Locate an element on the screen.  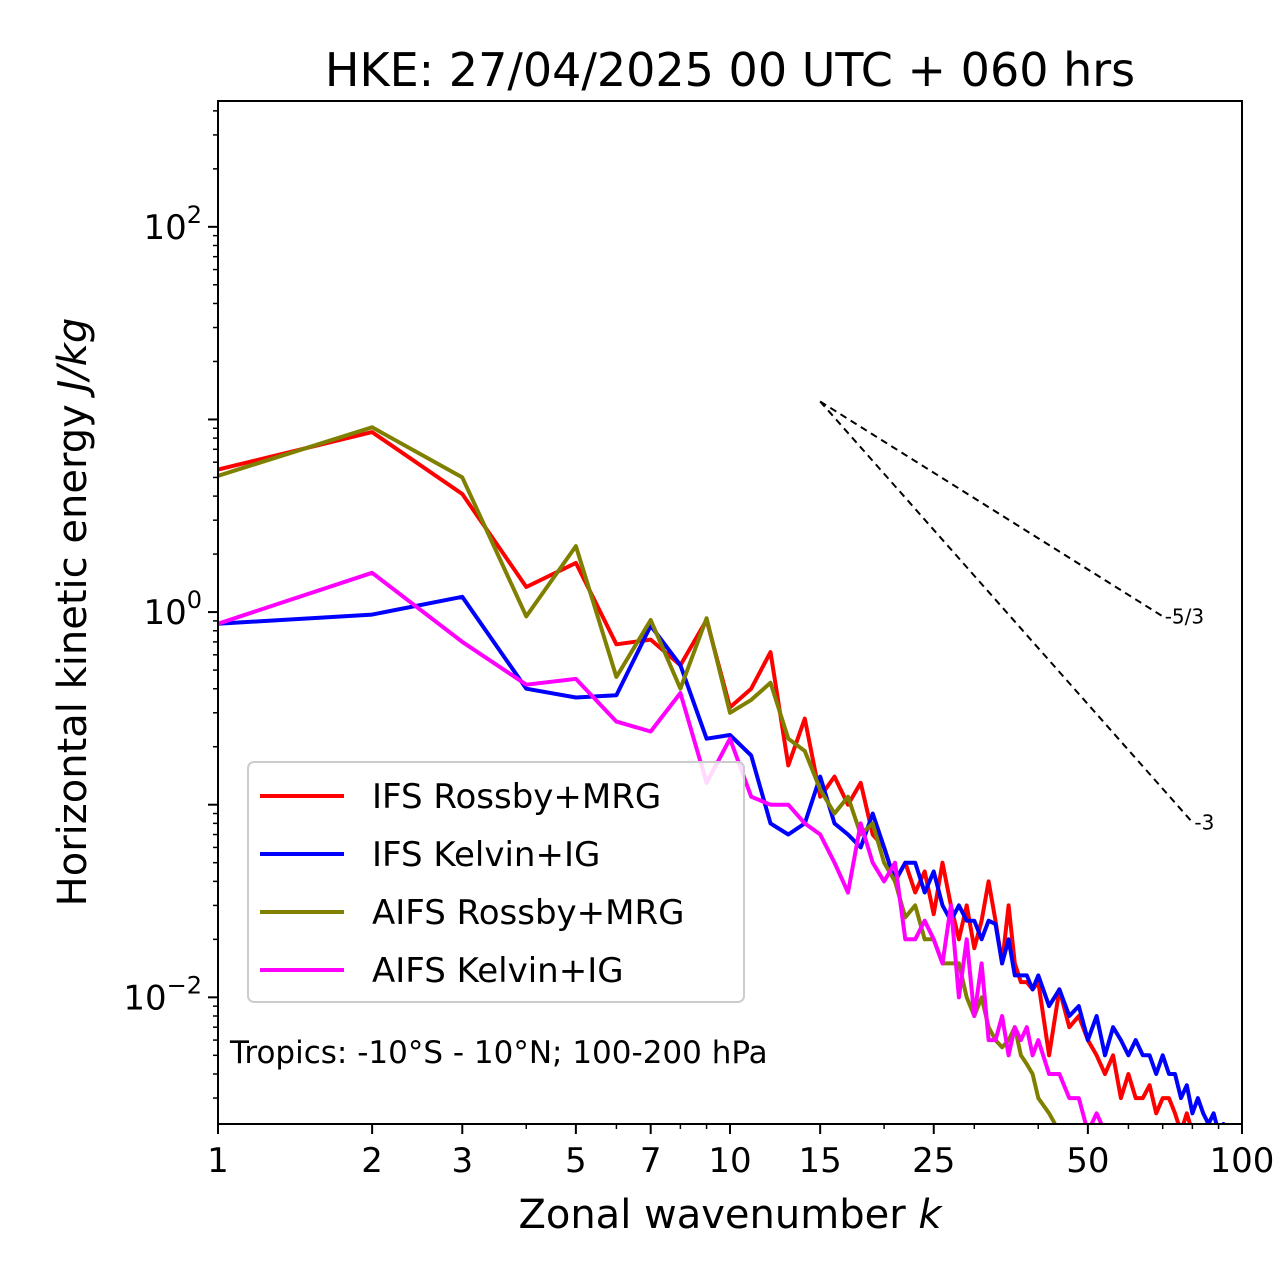
reference-slopes: -5/3 -3 is located at coordinates (1016, 617).